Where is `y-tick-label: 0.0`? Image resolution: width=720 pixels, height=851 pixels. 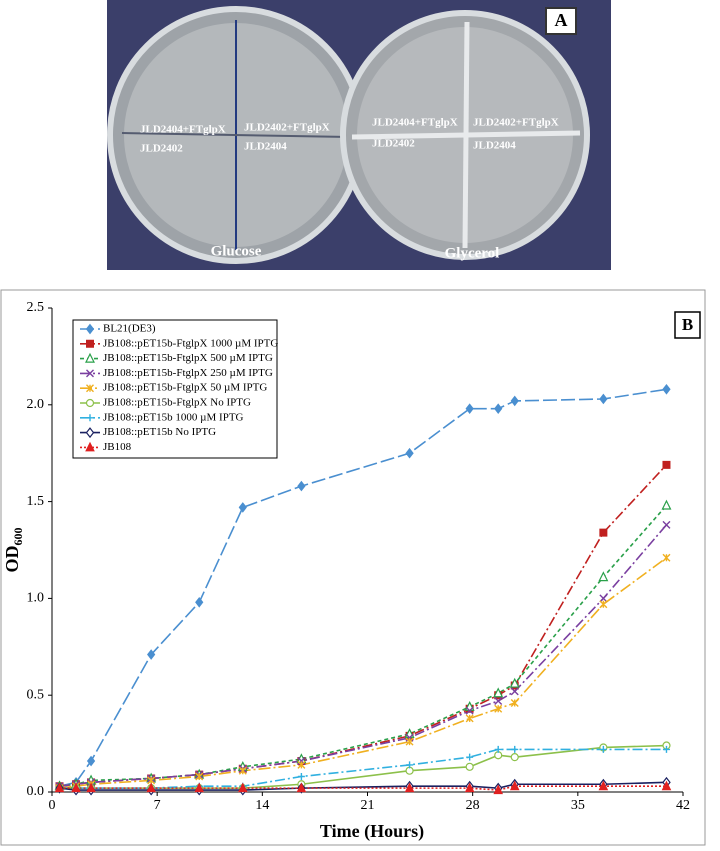
y-tick-label: 0.0 is located at coordinates (36, 791).